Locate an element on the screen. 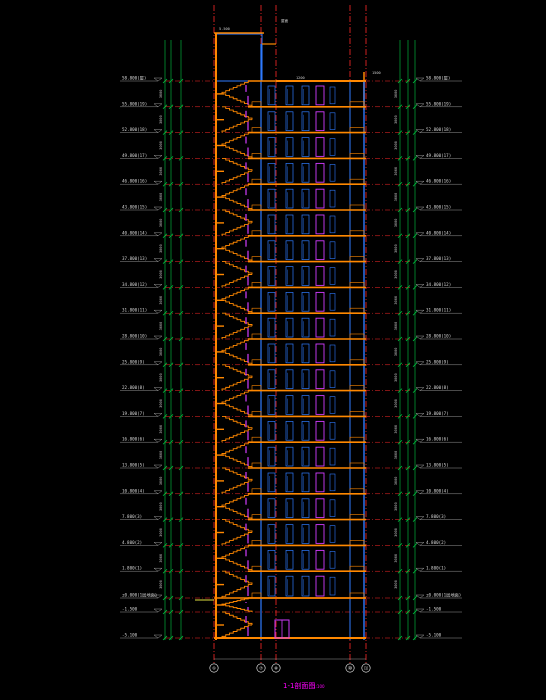  axis-bubbles: ① ⑦ ⑧ ⑳ ⑴ is located at coordinates (290, 665).